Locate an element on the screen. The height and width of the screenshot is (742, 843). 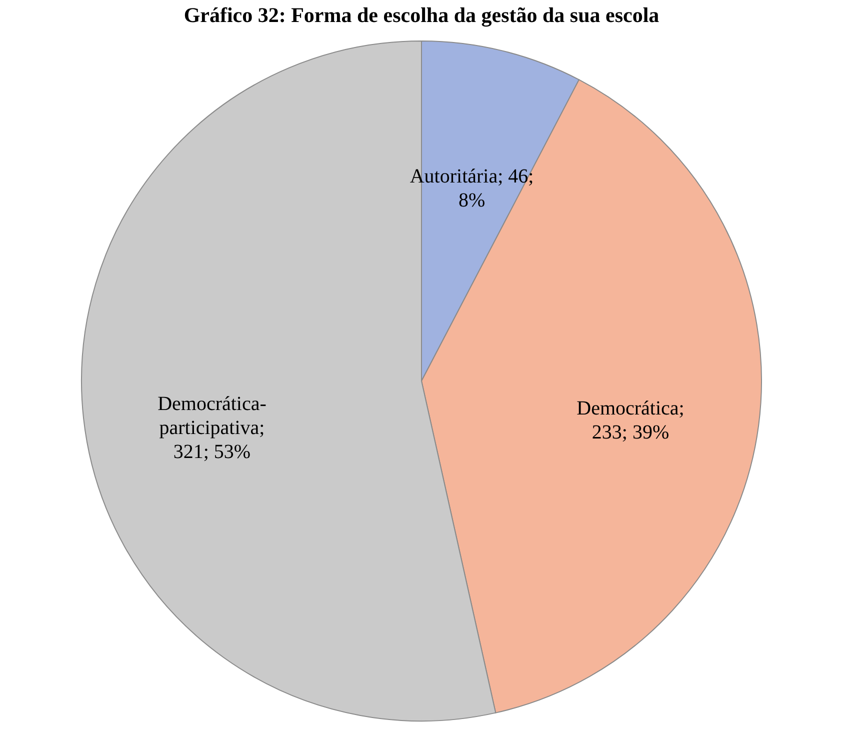
slice-label: Democrática; 233; 39% is located at coordinates (630, 421).